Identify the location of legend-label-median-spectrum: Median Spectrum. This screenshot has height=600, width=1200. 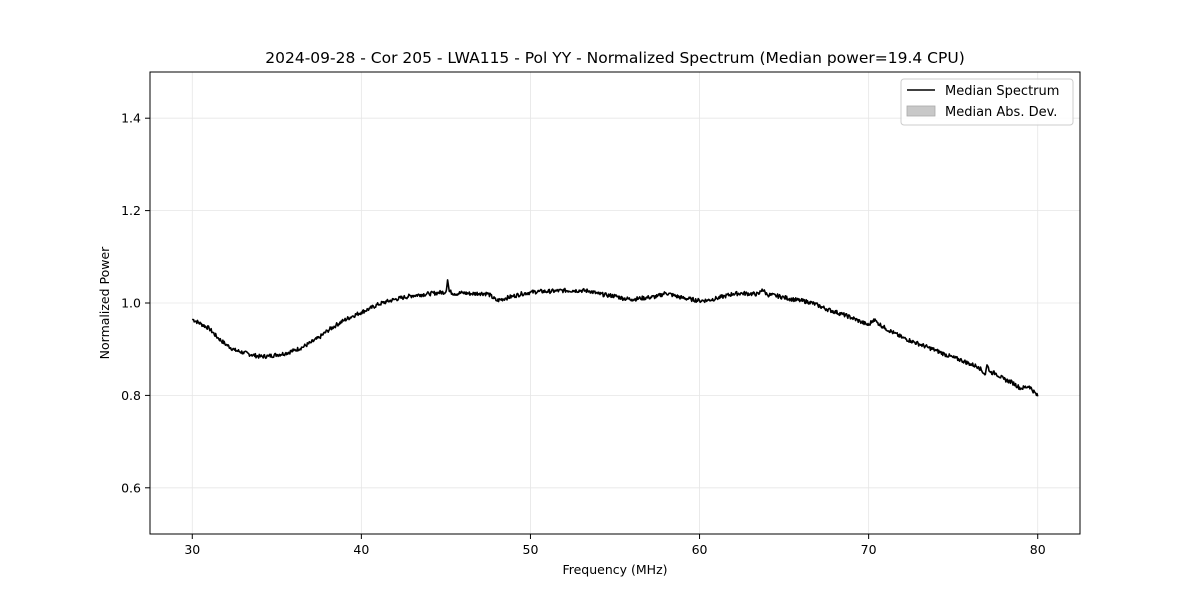
(1002, 91).